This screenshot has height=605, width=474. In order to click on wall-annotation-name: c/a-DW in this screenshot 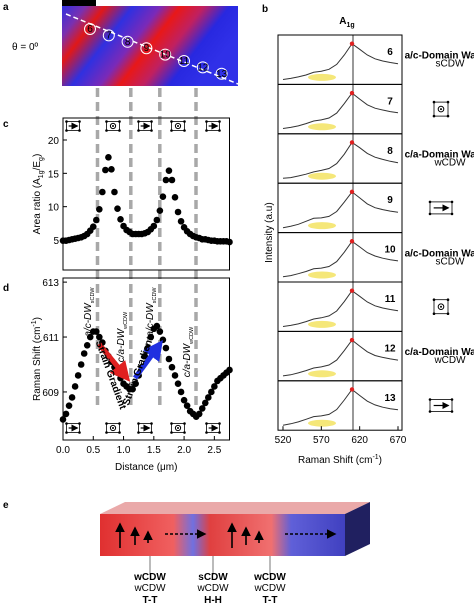, I will do `click(121, 344)`.